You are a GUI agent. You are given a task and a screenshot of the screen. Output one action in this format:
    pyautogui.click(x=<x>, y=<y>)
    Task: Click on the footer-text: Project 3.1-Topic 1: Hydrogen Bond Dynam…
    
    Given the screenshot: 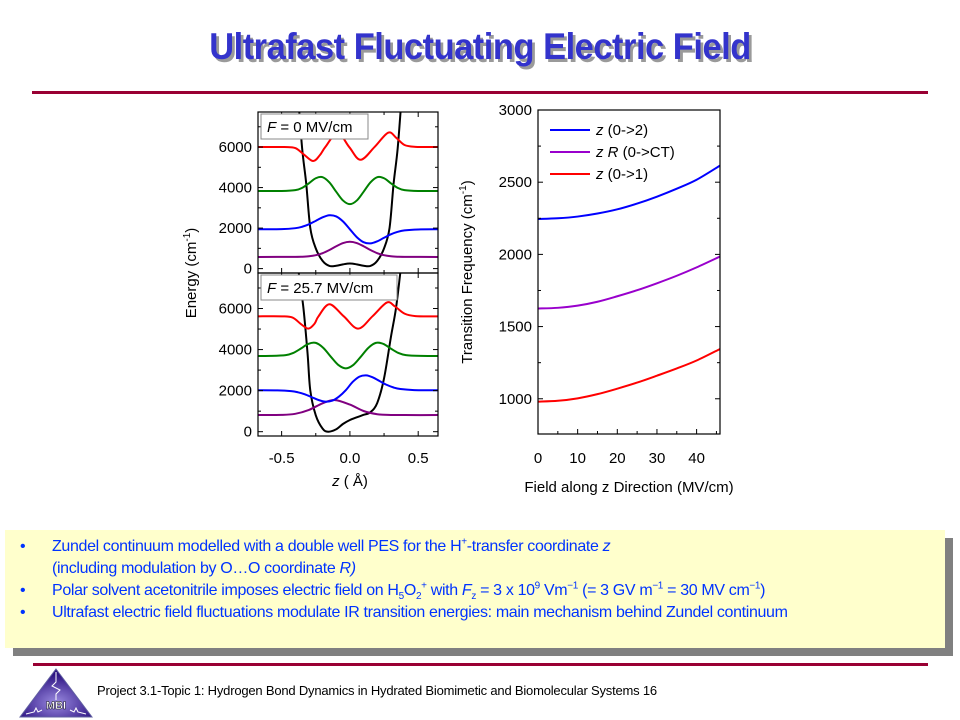 What is the action you would take?
    pyautogui.click(x=377, y=690)
    